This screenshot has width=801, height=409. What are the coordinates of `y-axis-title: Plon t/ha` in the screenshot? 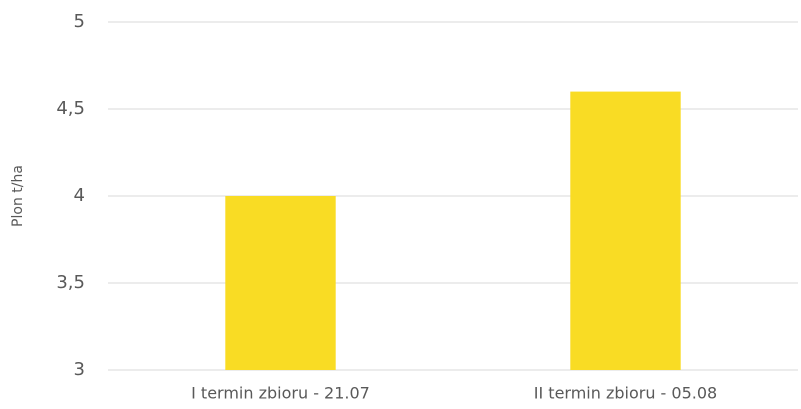 It's located at (18, 196).